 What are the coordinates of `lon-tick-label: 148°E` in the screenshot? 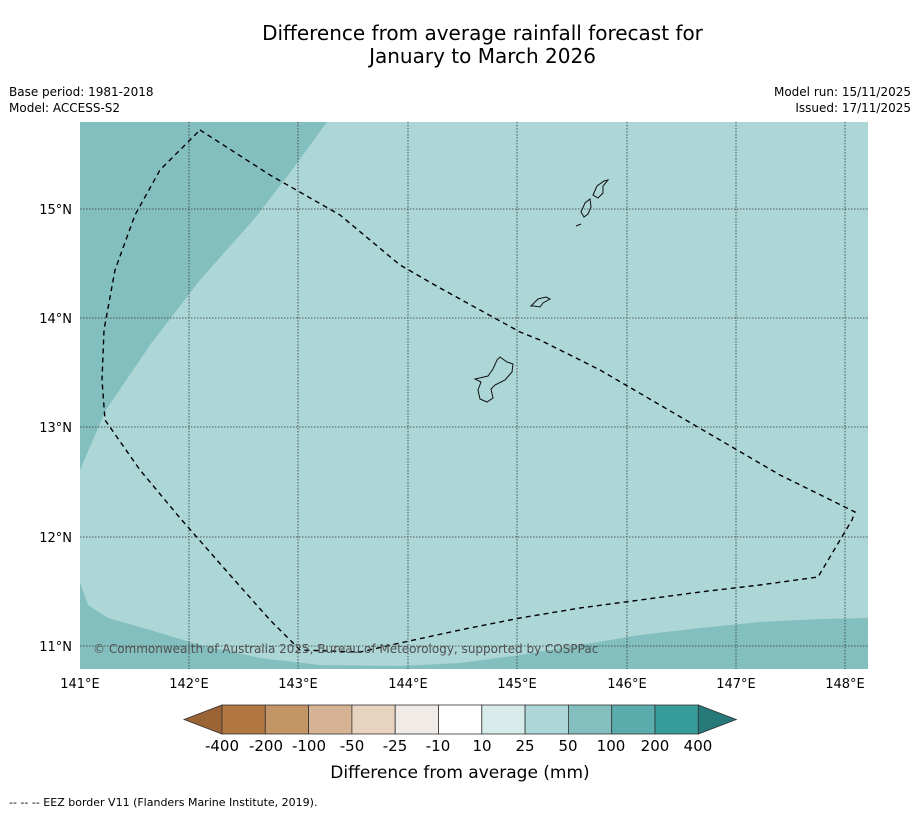 It's located at (845, 684).